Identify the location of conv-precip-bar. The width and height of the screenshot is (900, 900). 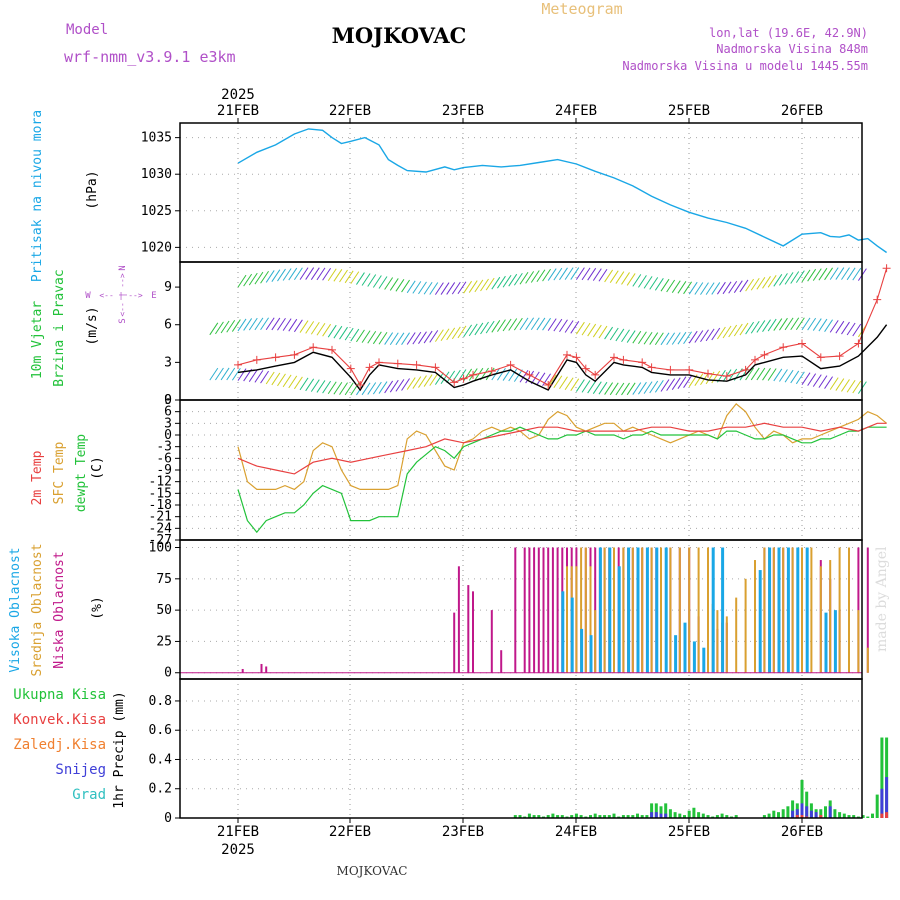
(887, 815).